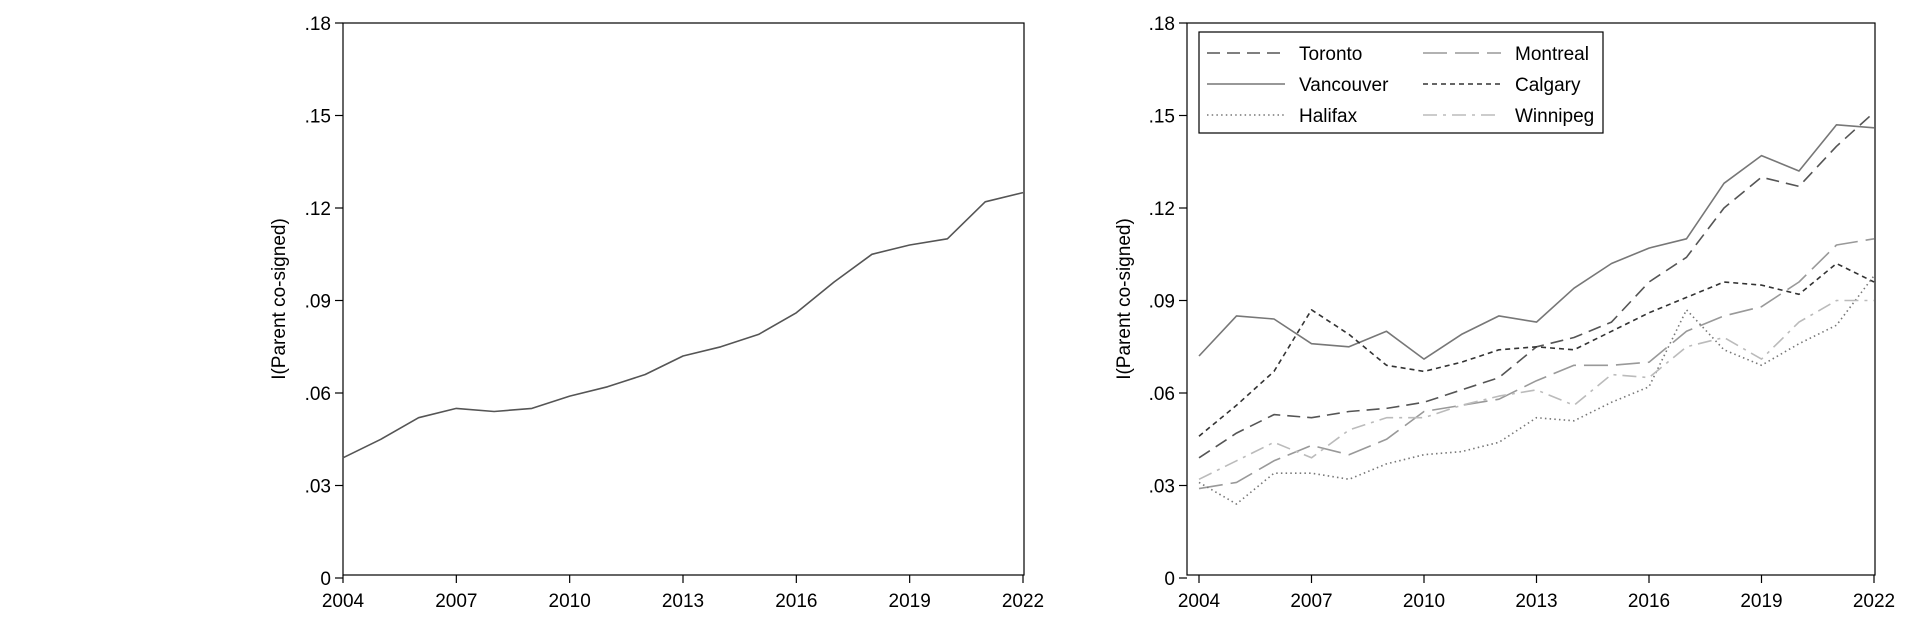 Image resolution: width=1918 pixels, height=622 pixels. What do you see at coordinates (683, 601) in the screenshot?
I see `left-x-tick-label: 2013` at bounding box center [683, 601].